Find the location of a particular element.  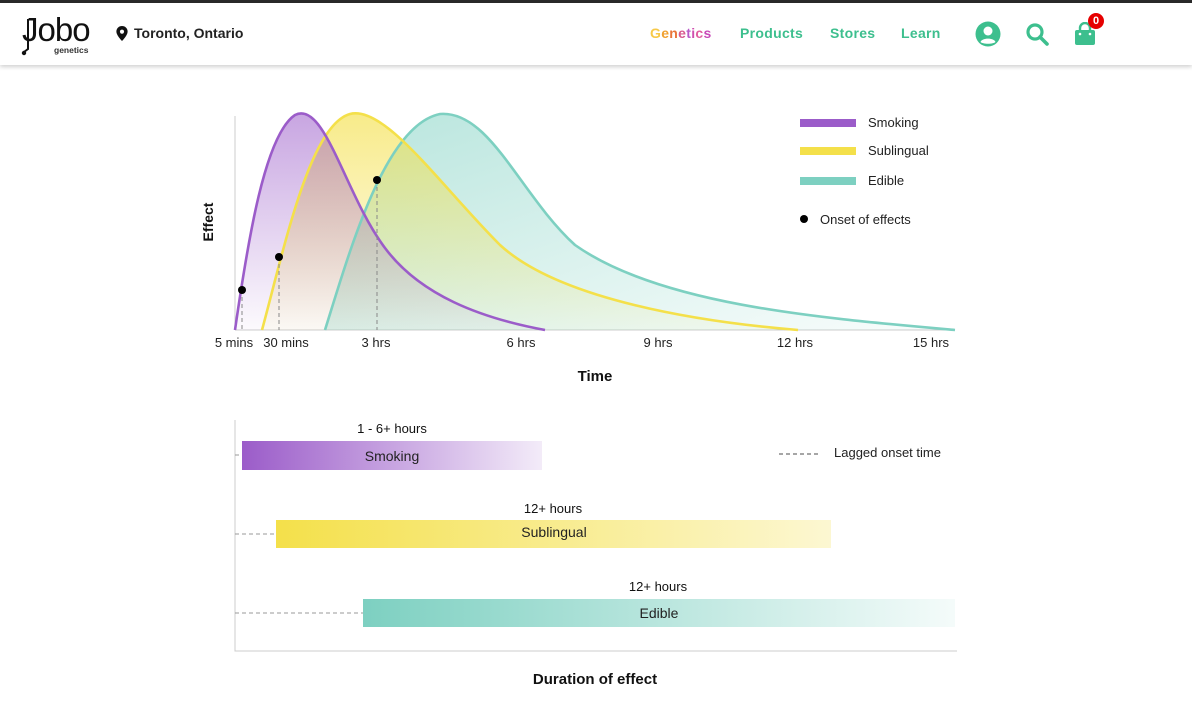

user-circle-icon is located at coordinates (988, 34).